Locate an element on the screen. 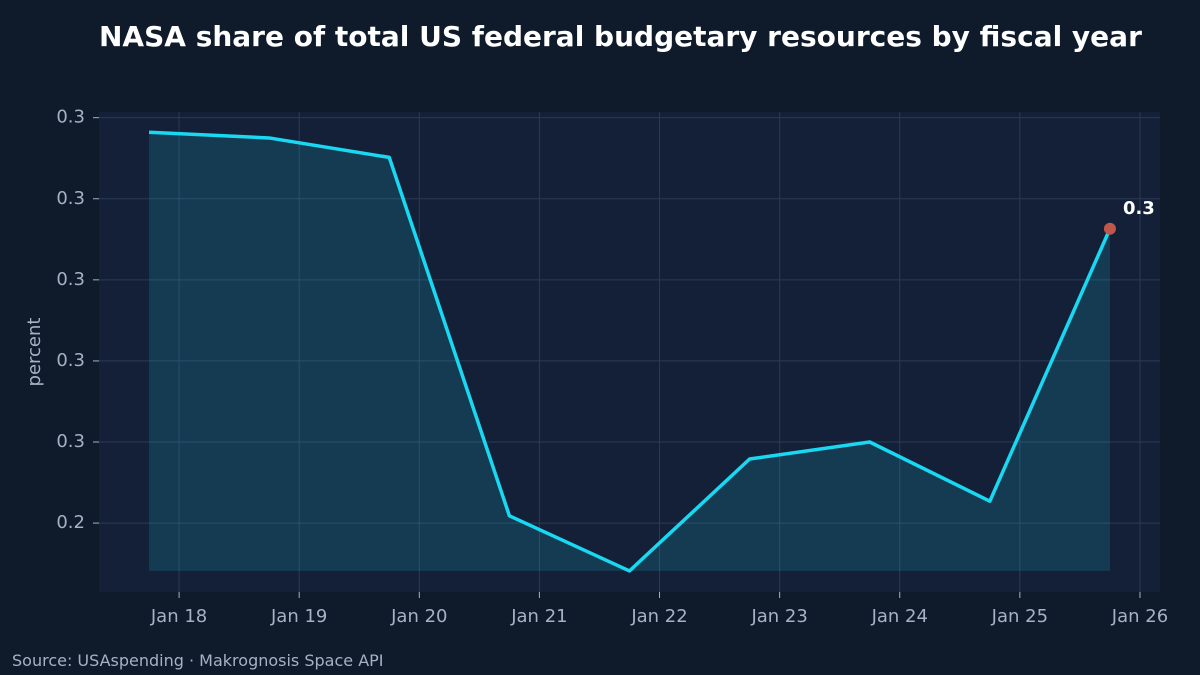 This screenshot has height=675, width=1200. y-tick-label: 0.2 is located at coordinates (70, 522).